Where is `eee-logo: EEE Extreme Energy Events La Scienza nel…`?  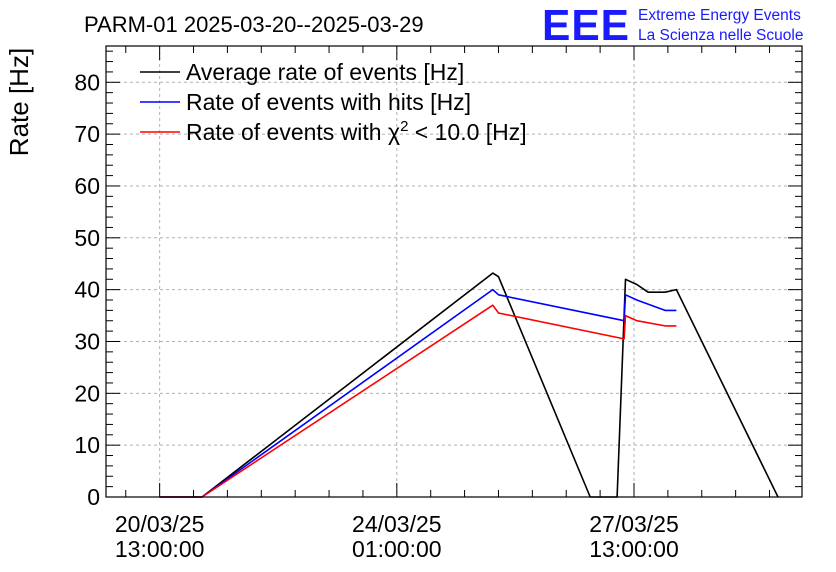 eee-logo: EEE Extreme Energy Events La Scienza nel… is located at coordinates (672, 25).